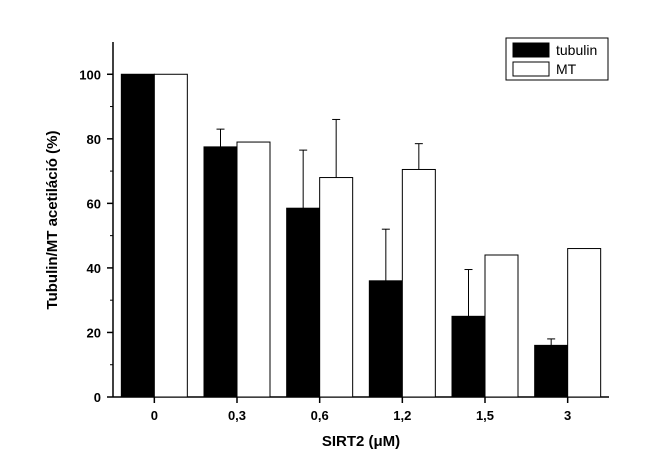 The image size is (668, 466). What do you see at coordinates (154, 415) in the screenshot?
I see `x-tick-label: 0` at bounding box center [154, 415].